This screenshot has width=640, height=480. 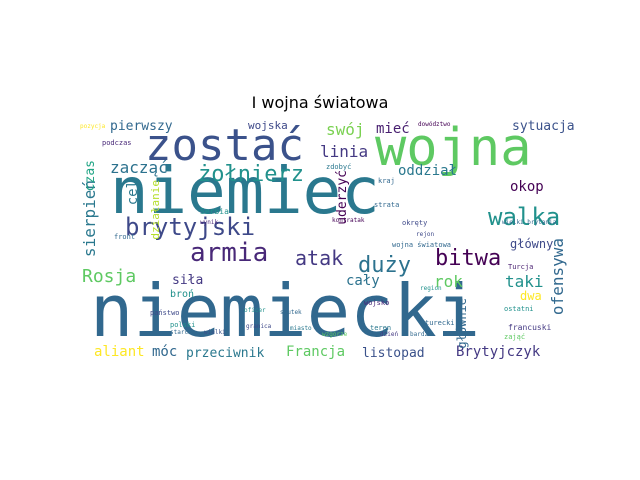 I want to click on word-skutek: skutek, so click(x=291, y=312).